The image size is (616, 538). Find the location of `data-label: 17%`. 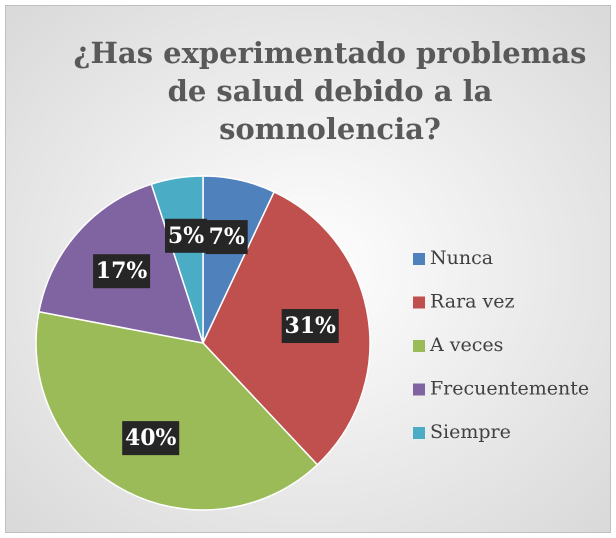

data-label: 17% is located at coordinates (122, 271).